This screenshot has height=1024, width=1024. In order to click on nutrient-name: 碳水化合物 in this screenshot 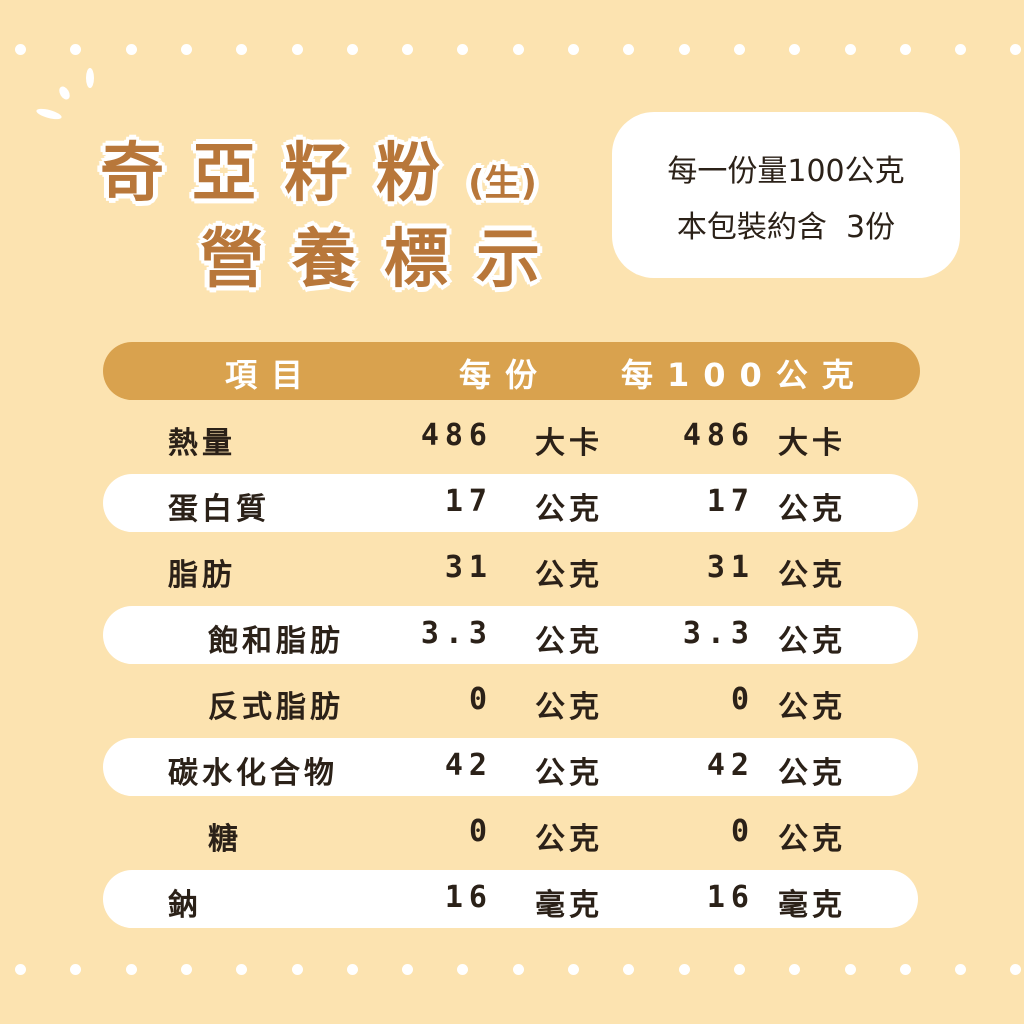, I will do `click(253, 773)`.